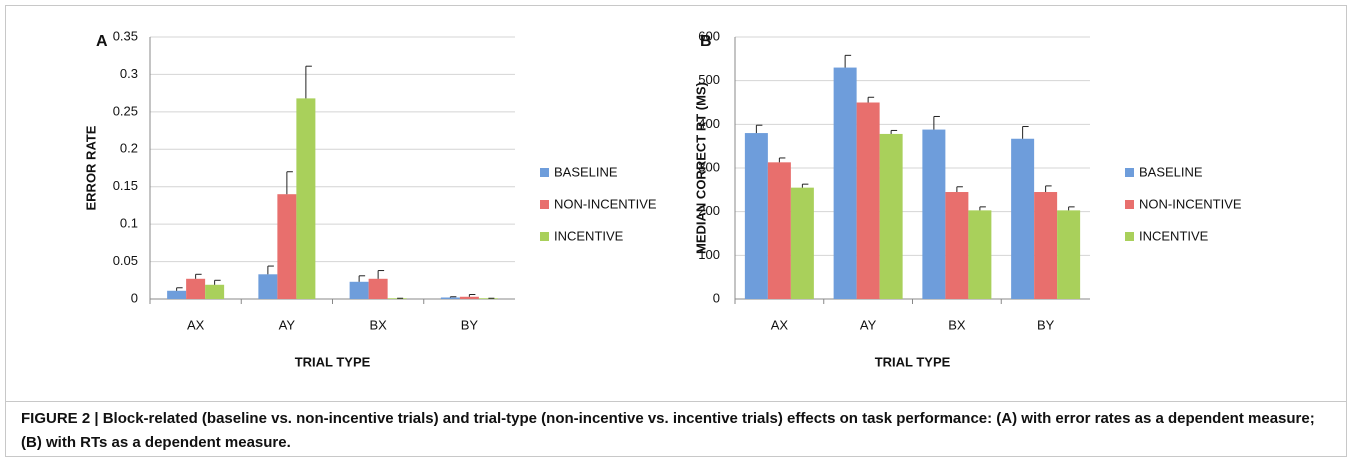 The height and width of the screenshot is (465, 1354). I want to click on y-tick-label: 600, so click(709, 35).